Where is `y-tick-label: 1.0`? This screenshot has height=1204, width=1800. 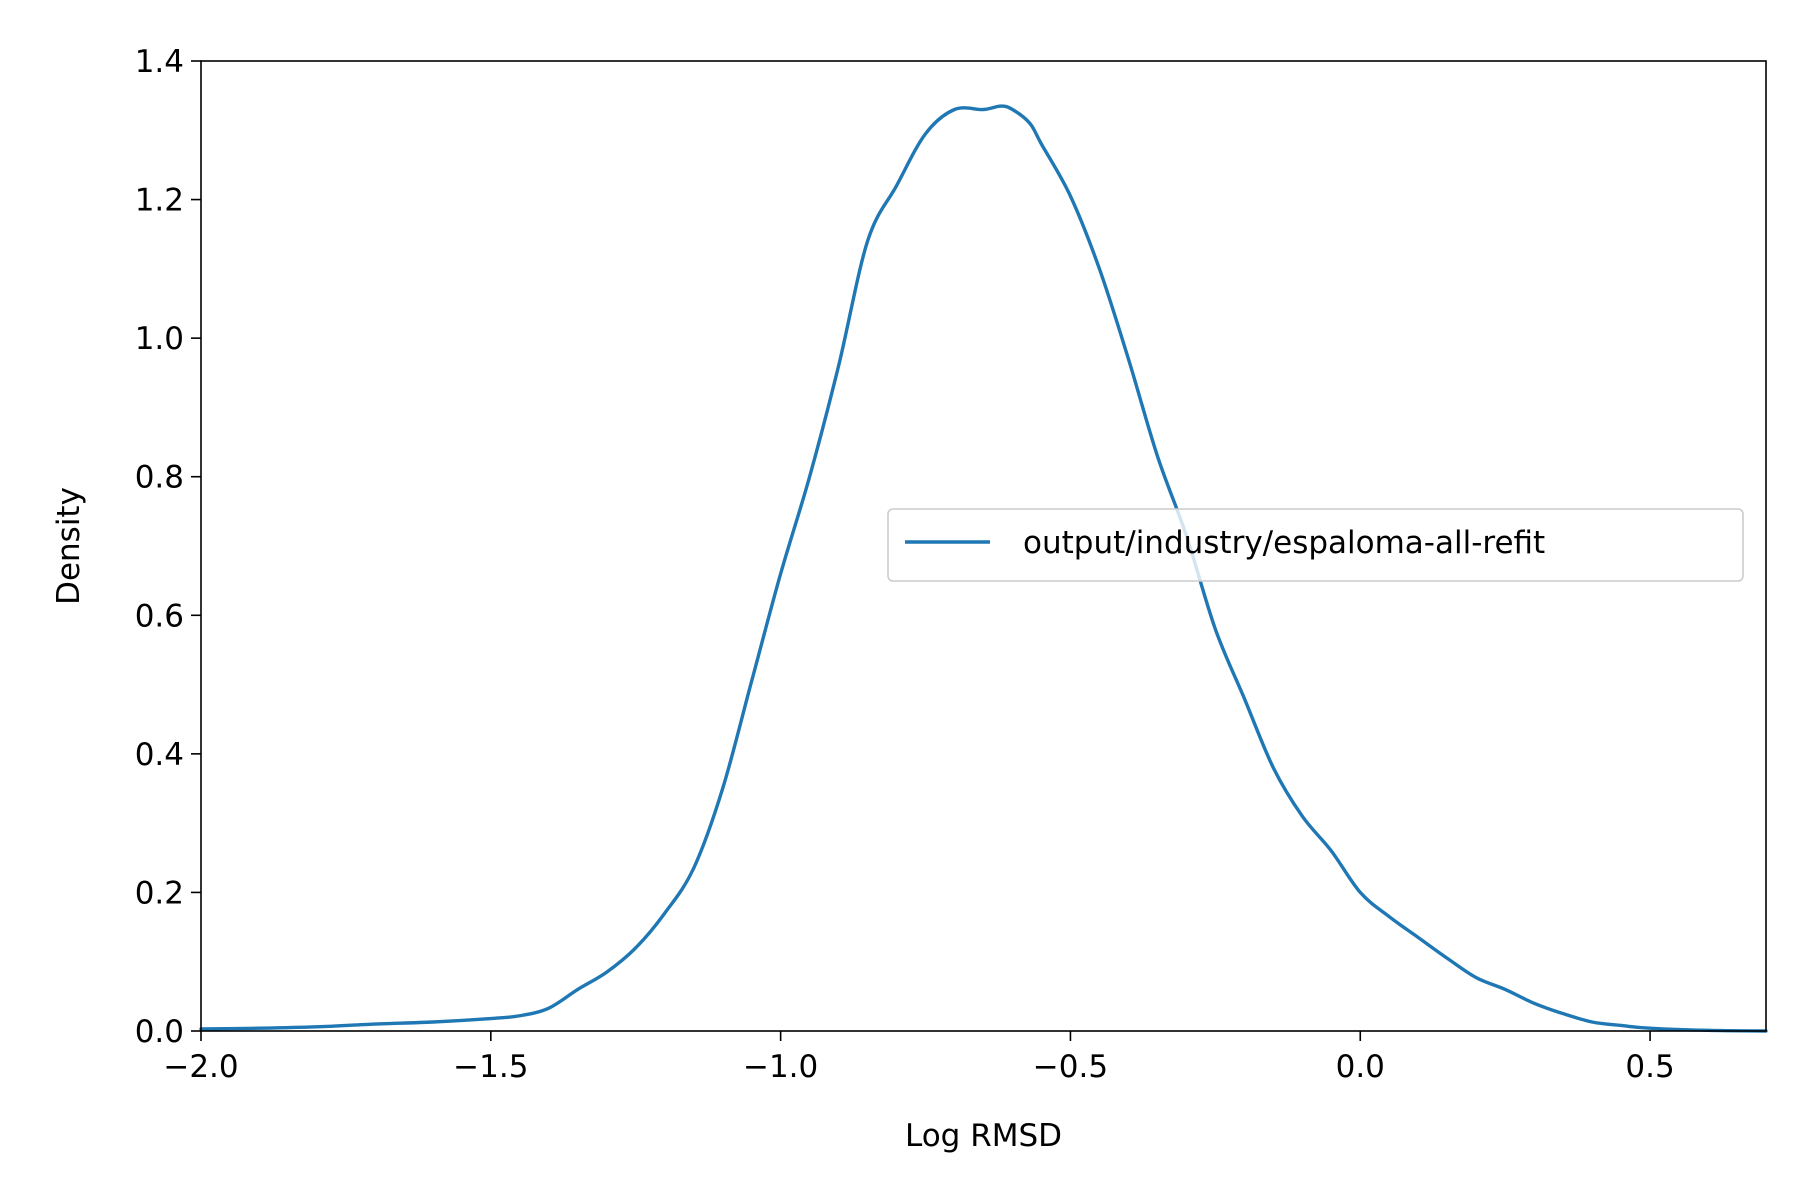
y-tick-label: 1.0 is located at coordinates (159, 339).